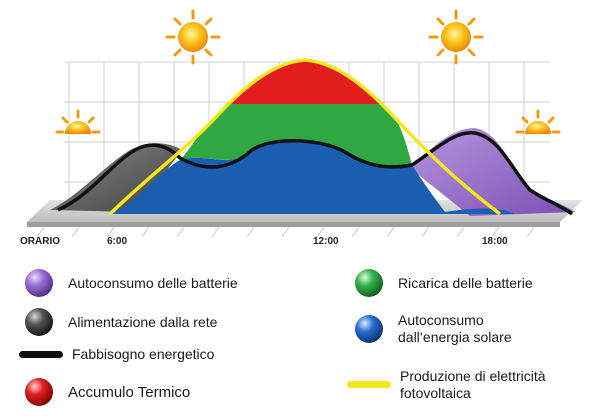  I want to click on gray-ball-icon, so click(39, 322).